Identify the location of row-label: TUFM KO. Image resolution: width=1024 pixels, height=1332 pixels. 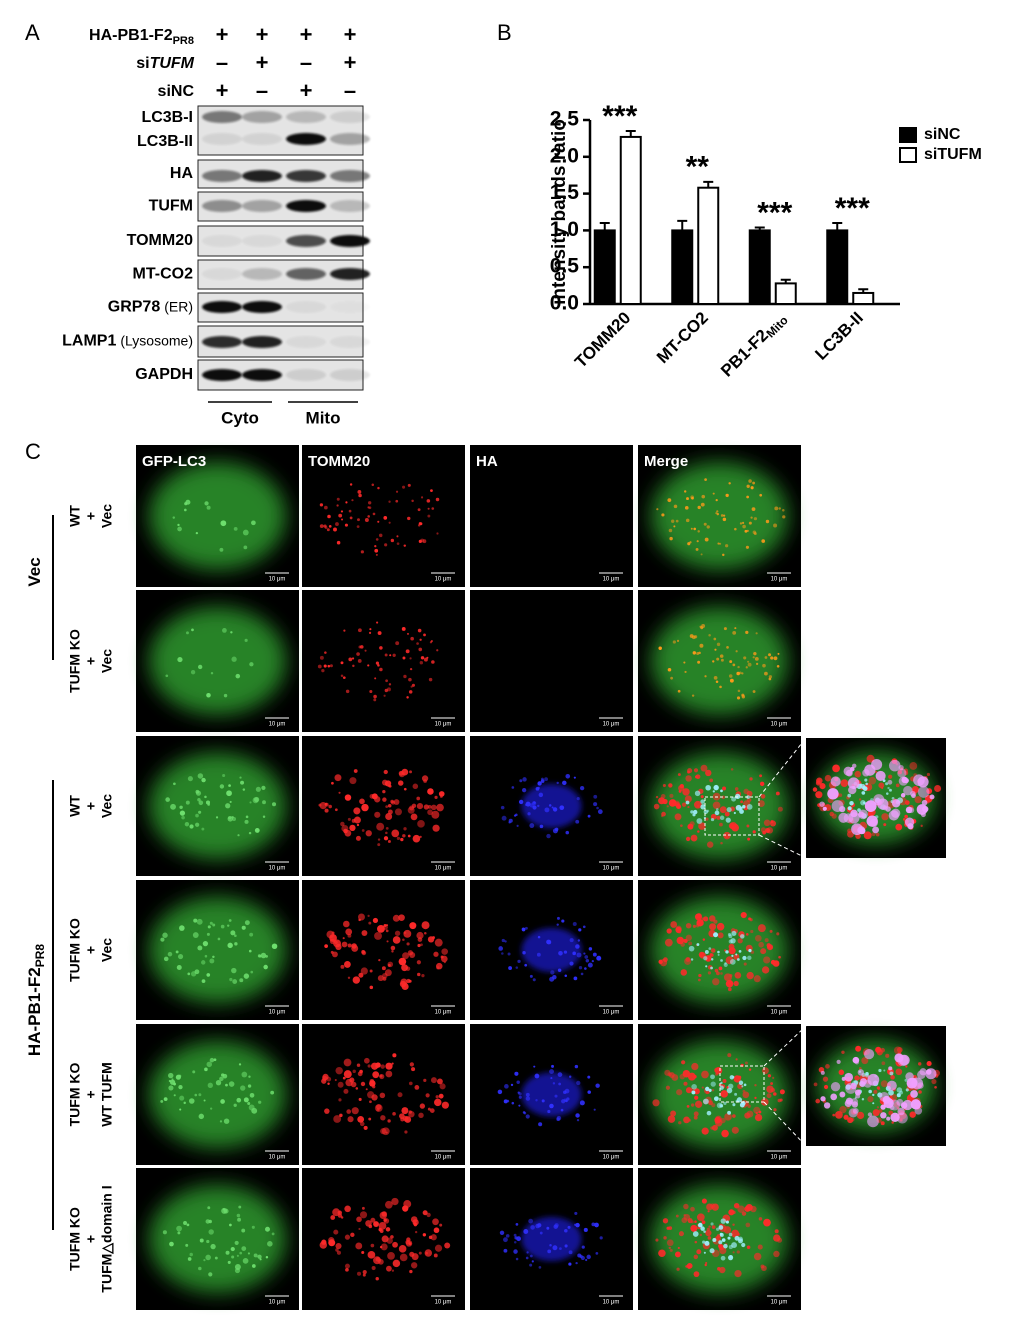
(75, 950).